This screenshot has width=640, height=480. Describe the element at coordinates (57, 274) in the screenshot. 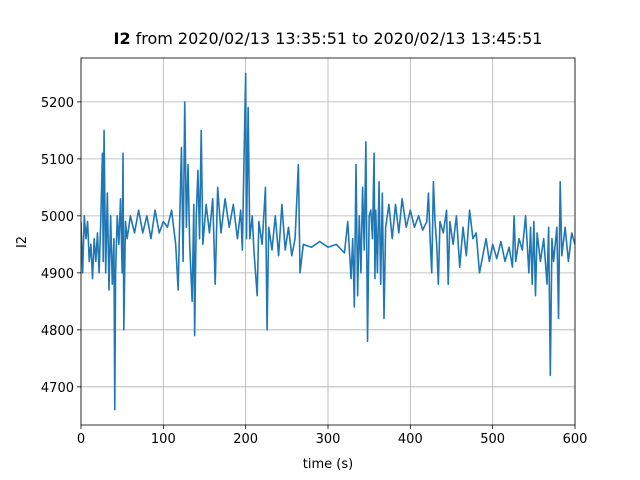

I see `y-tick-label: 4900` at that location.